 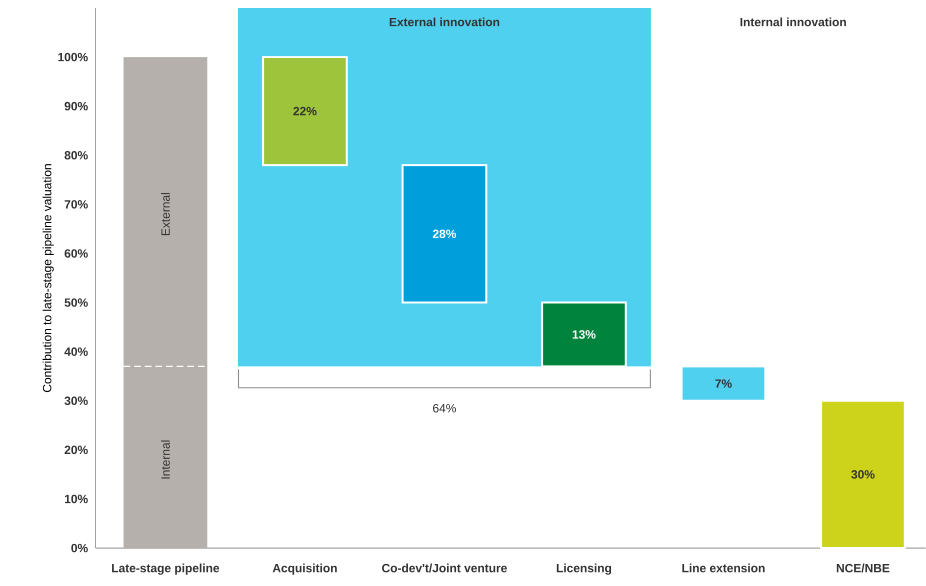 What do you see at coordinates (76, 204) in the screenshot?
I see `y-tick-label: 70%` at bounding box center [76, 204].